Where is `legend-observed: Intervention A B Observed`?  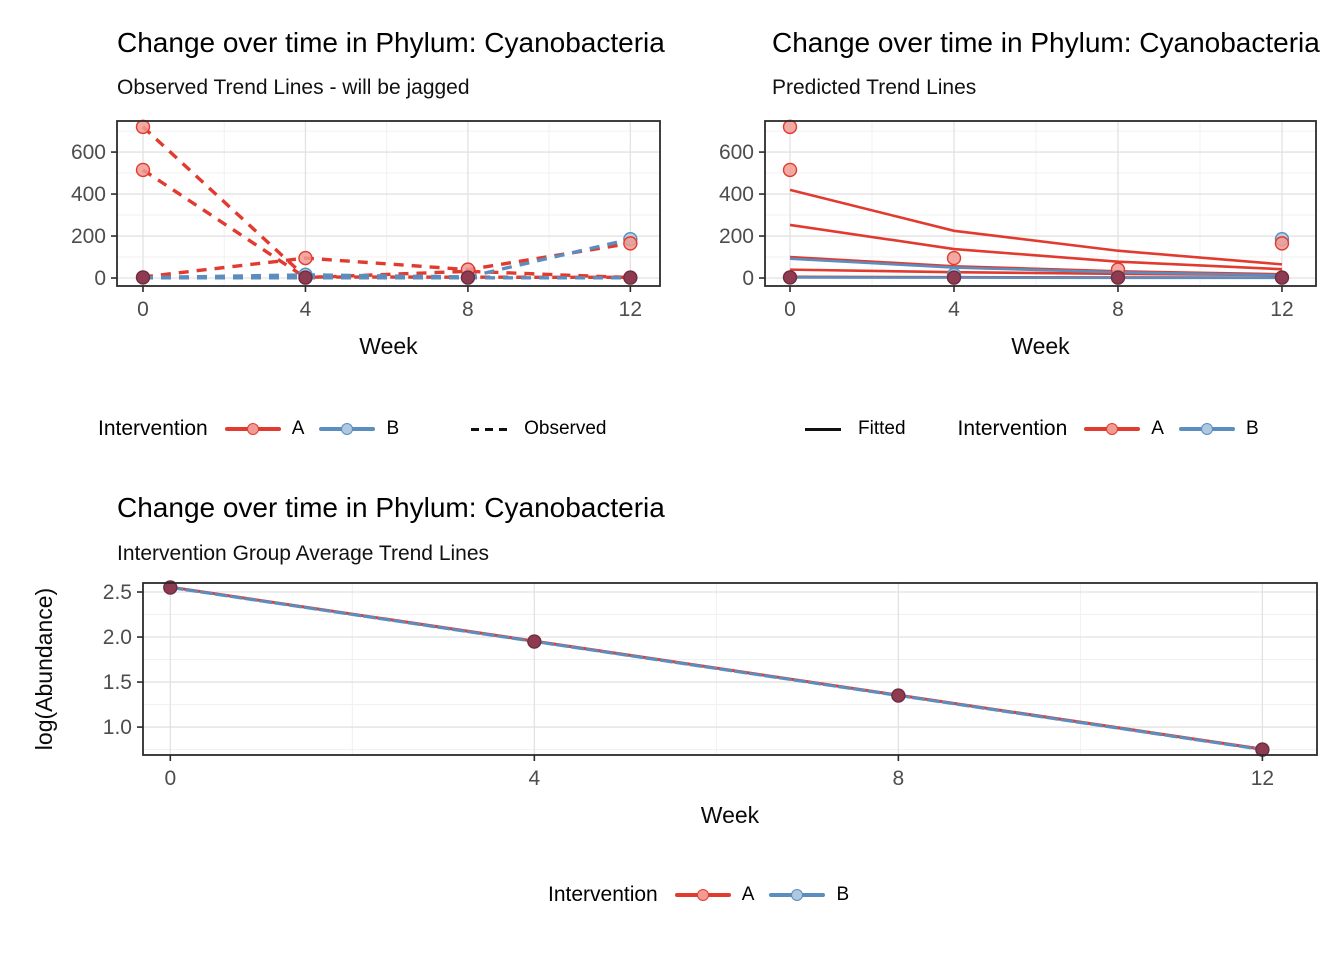 legend-observed: Intervention A B Observed is located at coordinates (352, 429).